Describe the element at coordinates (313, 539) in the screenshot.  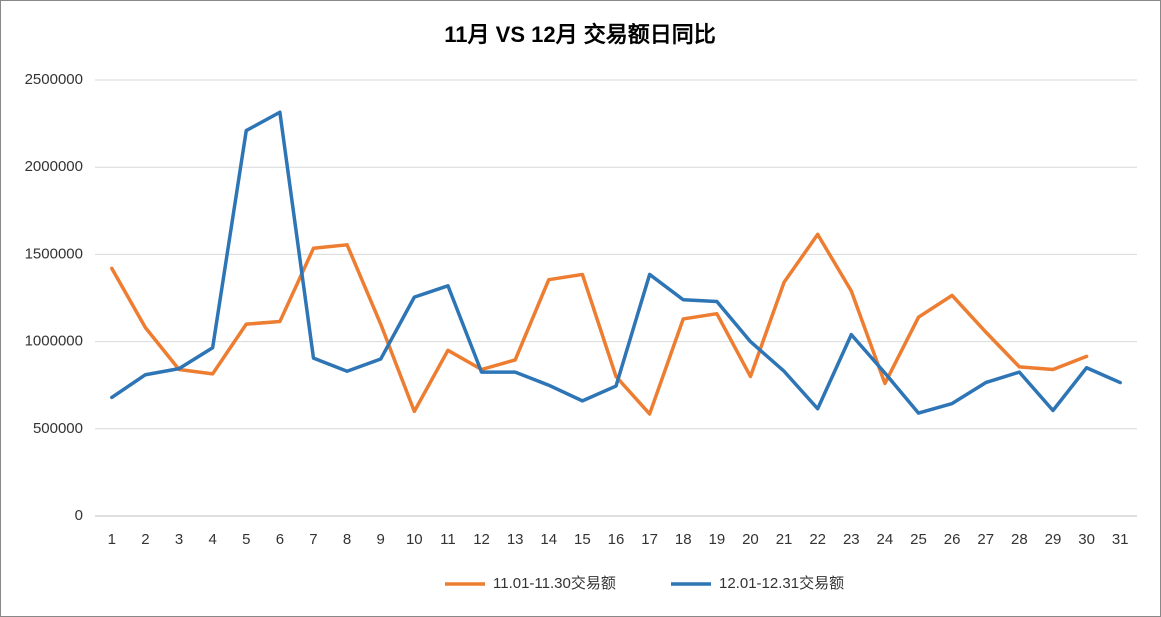
I see `x-tick-label: 7` at that location.